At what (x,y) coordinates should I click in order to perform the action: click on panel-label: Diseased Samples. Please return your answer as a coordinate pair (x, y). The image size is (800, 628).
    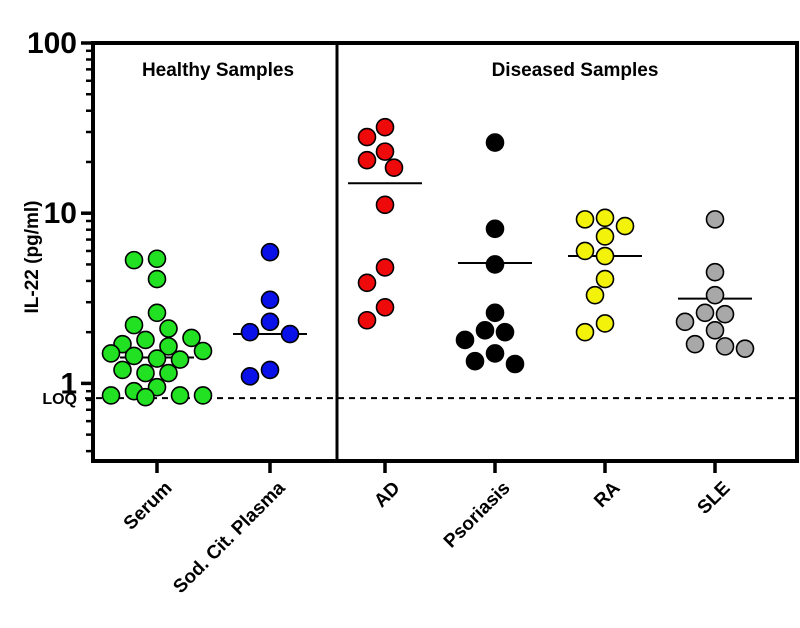
    Looking at the image, I should click on (575, 70).